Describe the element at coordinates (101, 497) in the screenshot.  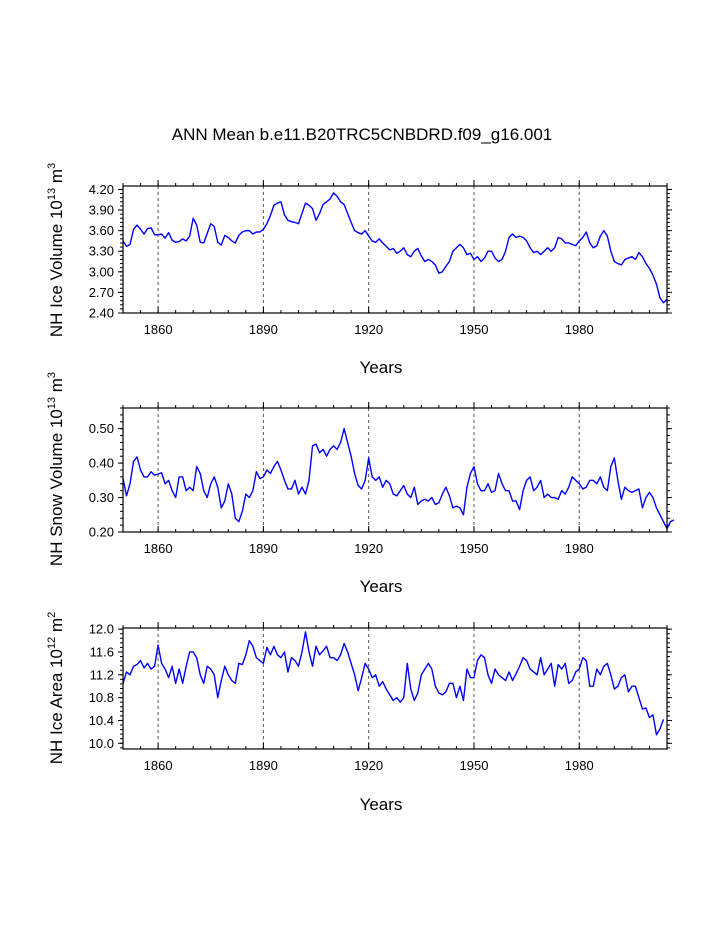
I see `y-tick-label: 0.30` at that location.